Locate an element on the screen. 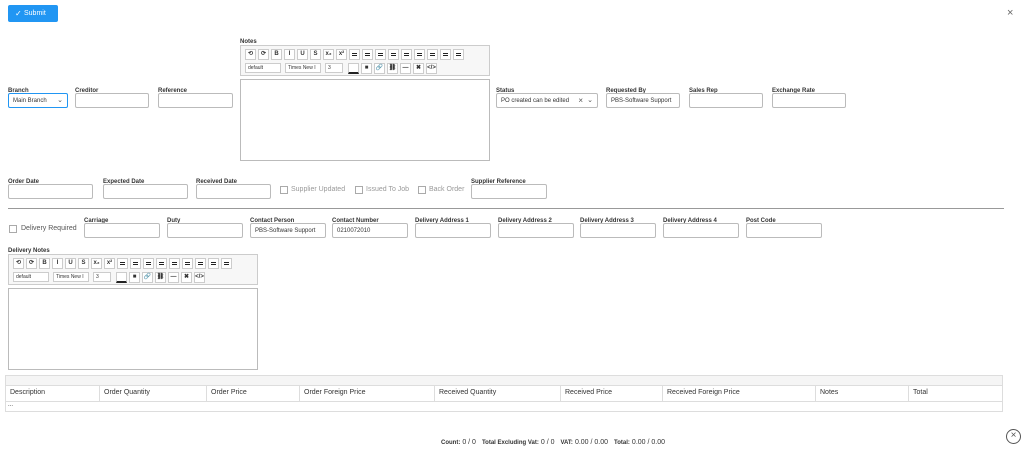 The width and height of the screenshot is (1024, 450). field-label: Post Code is located at coordinates (761, 221).